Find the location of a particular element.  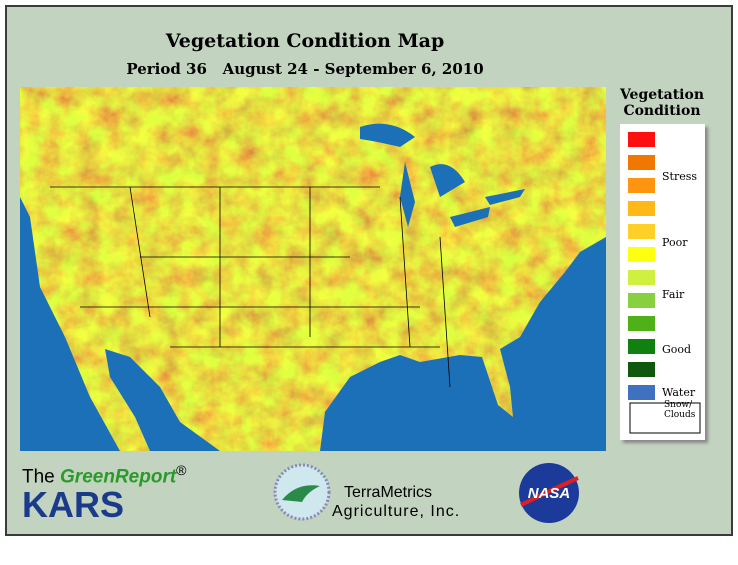

subtitle: Period 36 August 24 - September 6, 2010 is located at coordinates (305, 69).